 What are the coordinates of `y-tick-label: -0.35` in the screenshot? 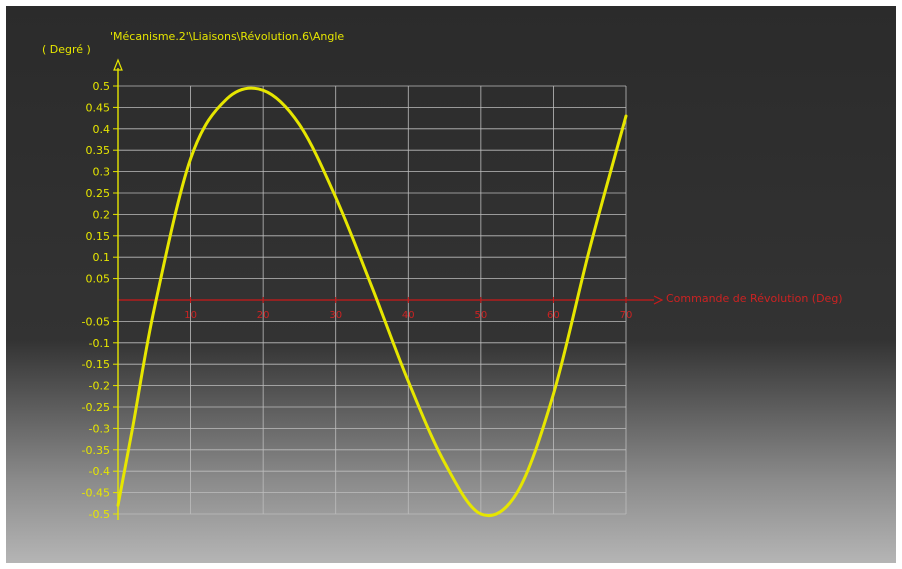 It's located at (96, 450).